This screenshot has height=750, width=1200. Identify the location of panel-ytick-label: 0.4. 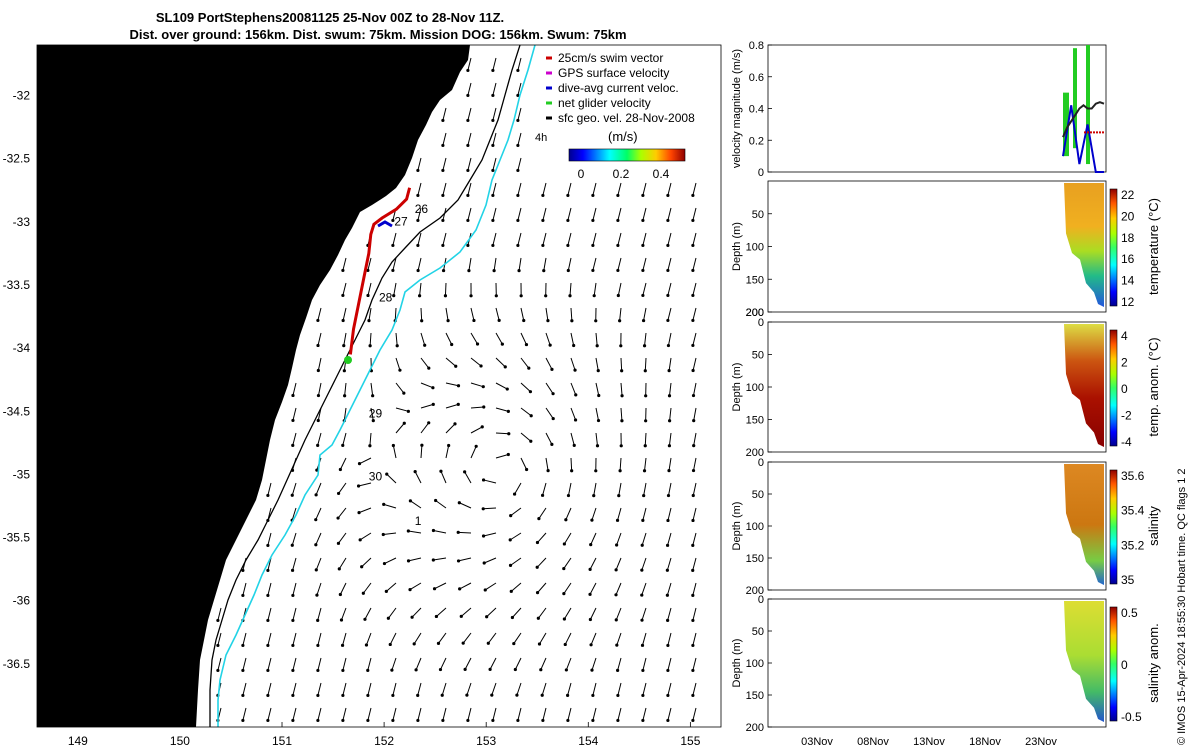
(756, 110).